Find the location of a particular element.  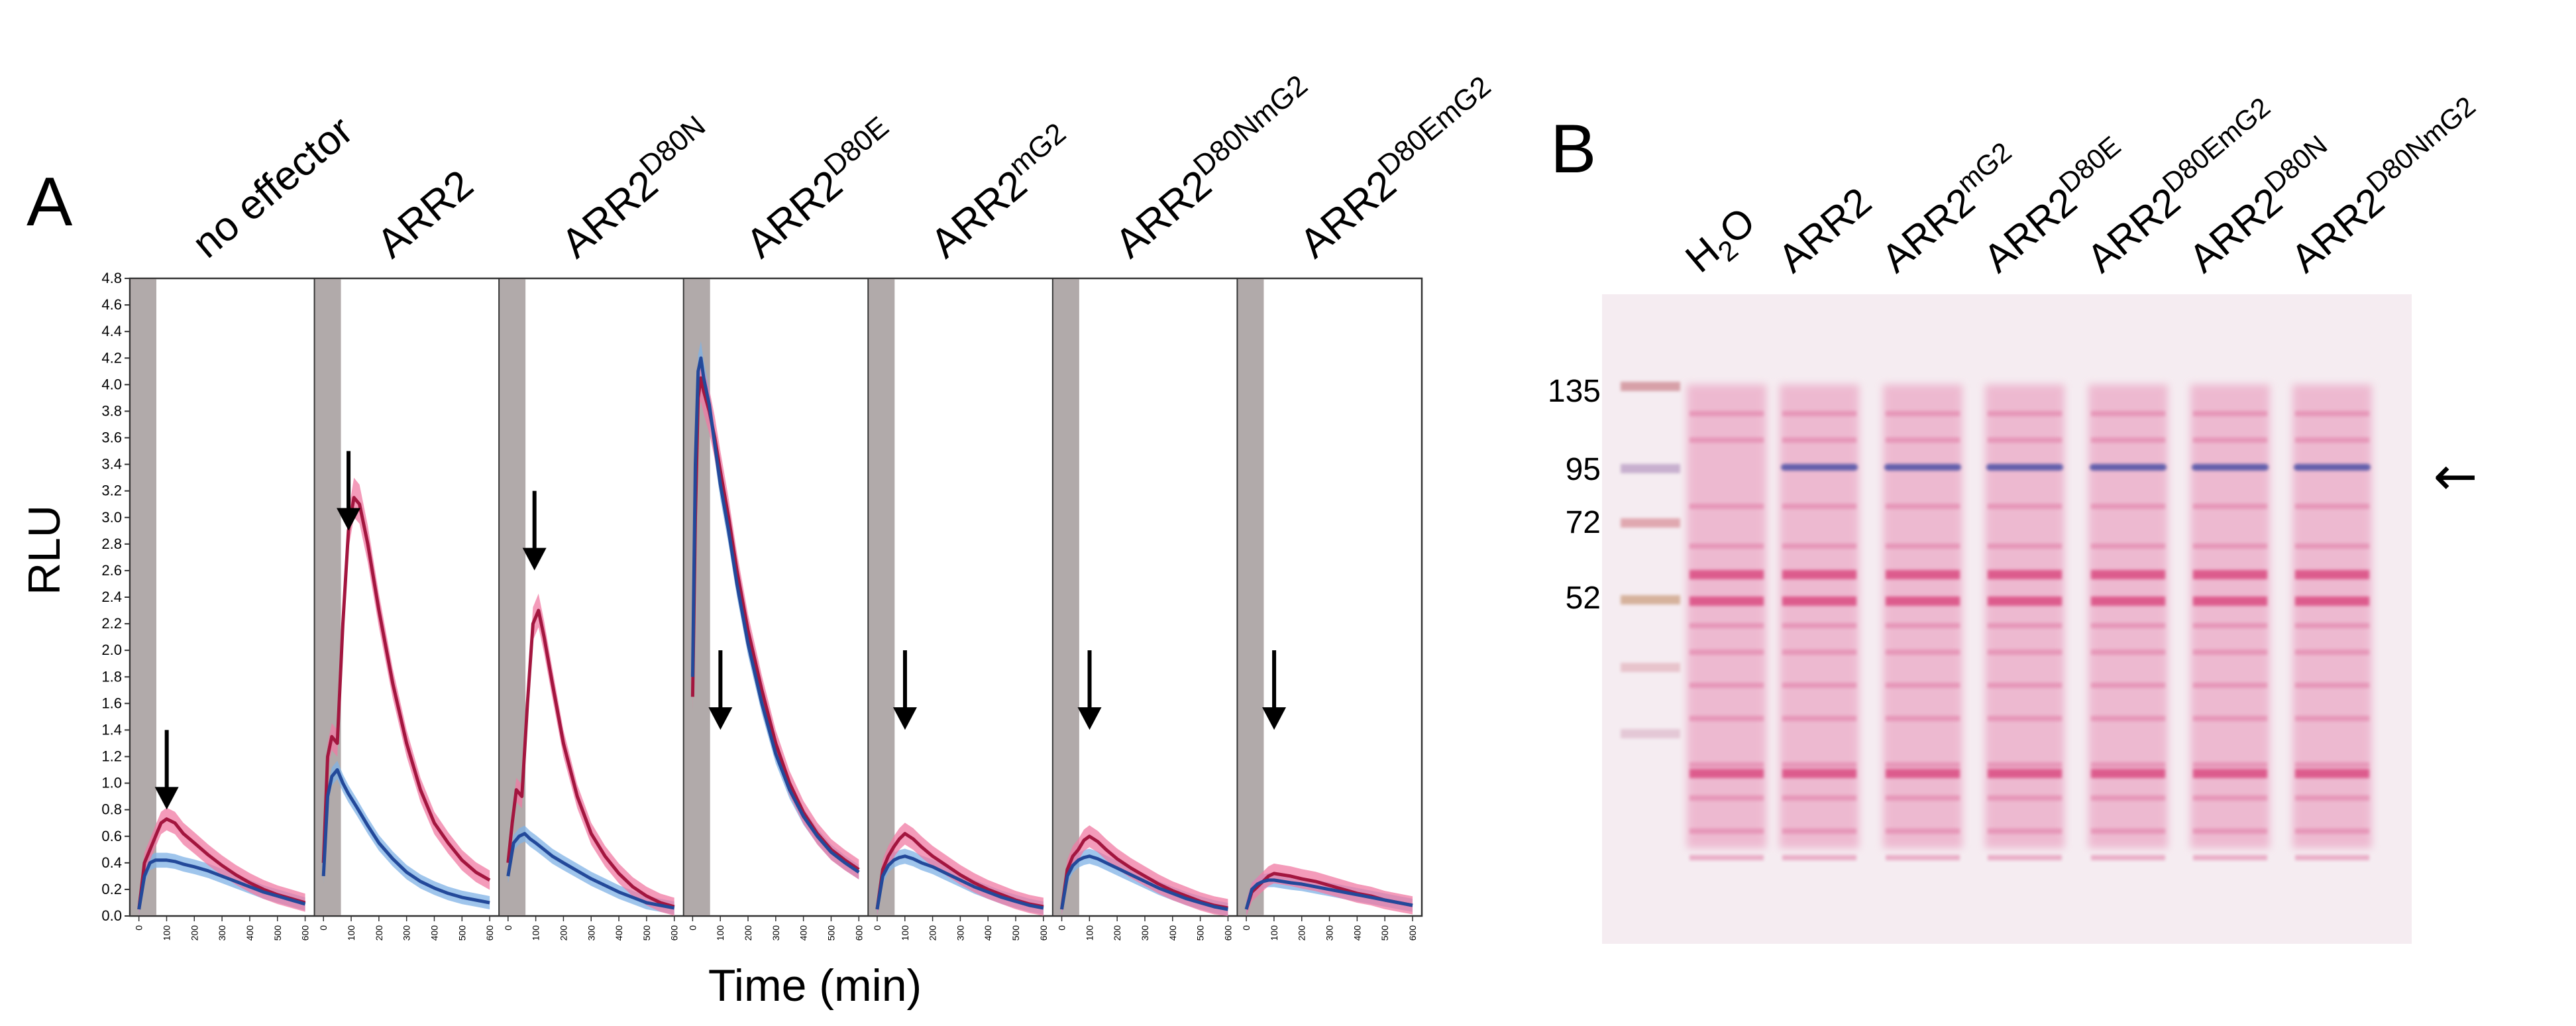

y-tick-label: 0.4 is located at coordinates (111, 862).